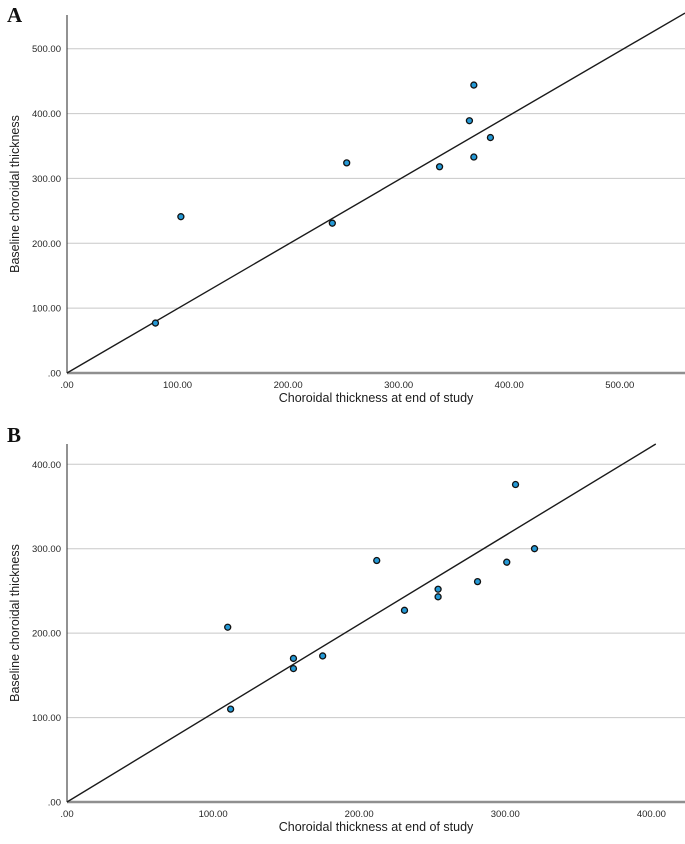 The width and height of the screenshot is (685, 844). Describe the element at coordinates (376, 398) in the screenshot. I see `panel-a-x-axis-title: Choroidal thickness at end of study` at that location.